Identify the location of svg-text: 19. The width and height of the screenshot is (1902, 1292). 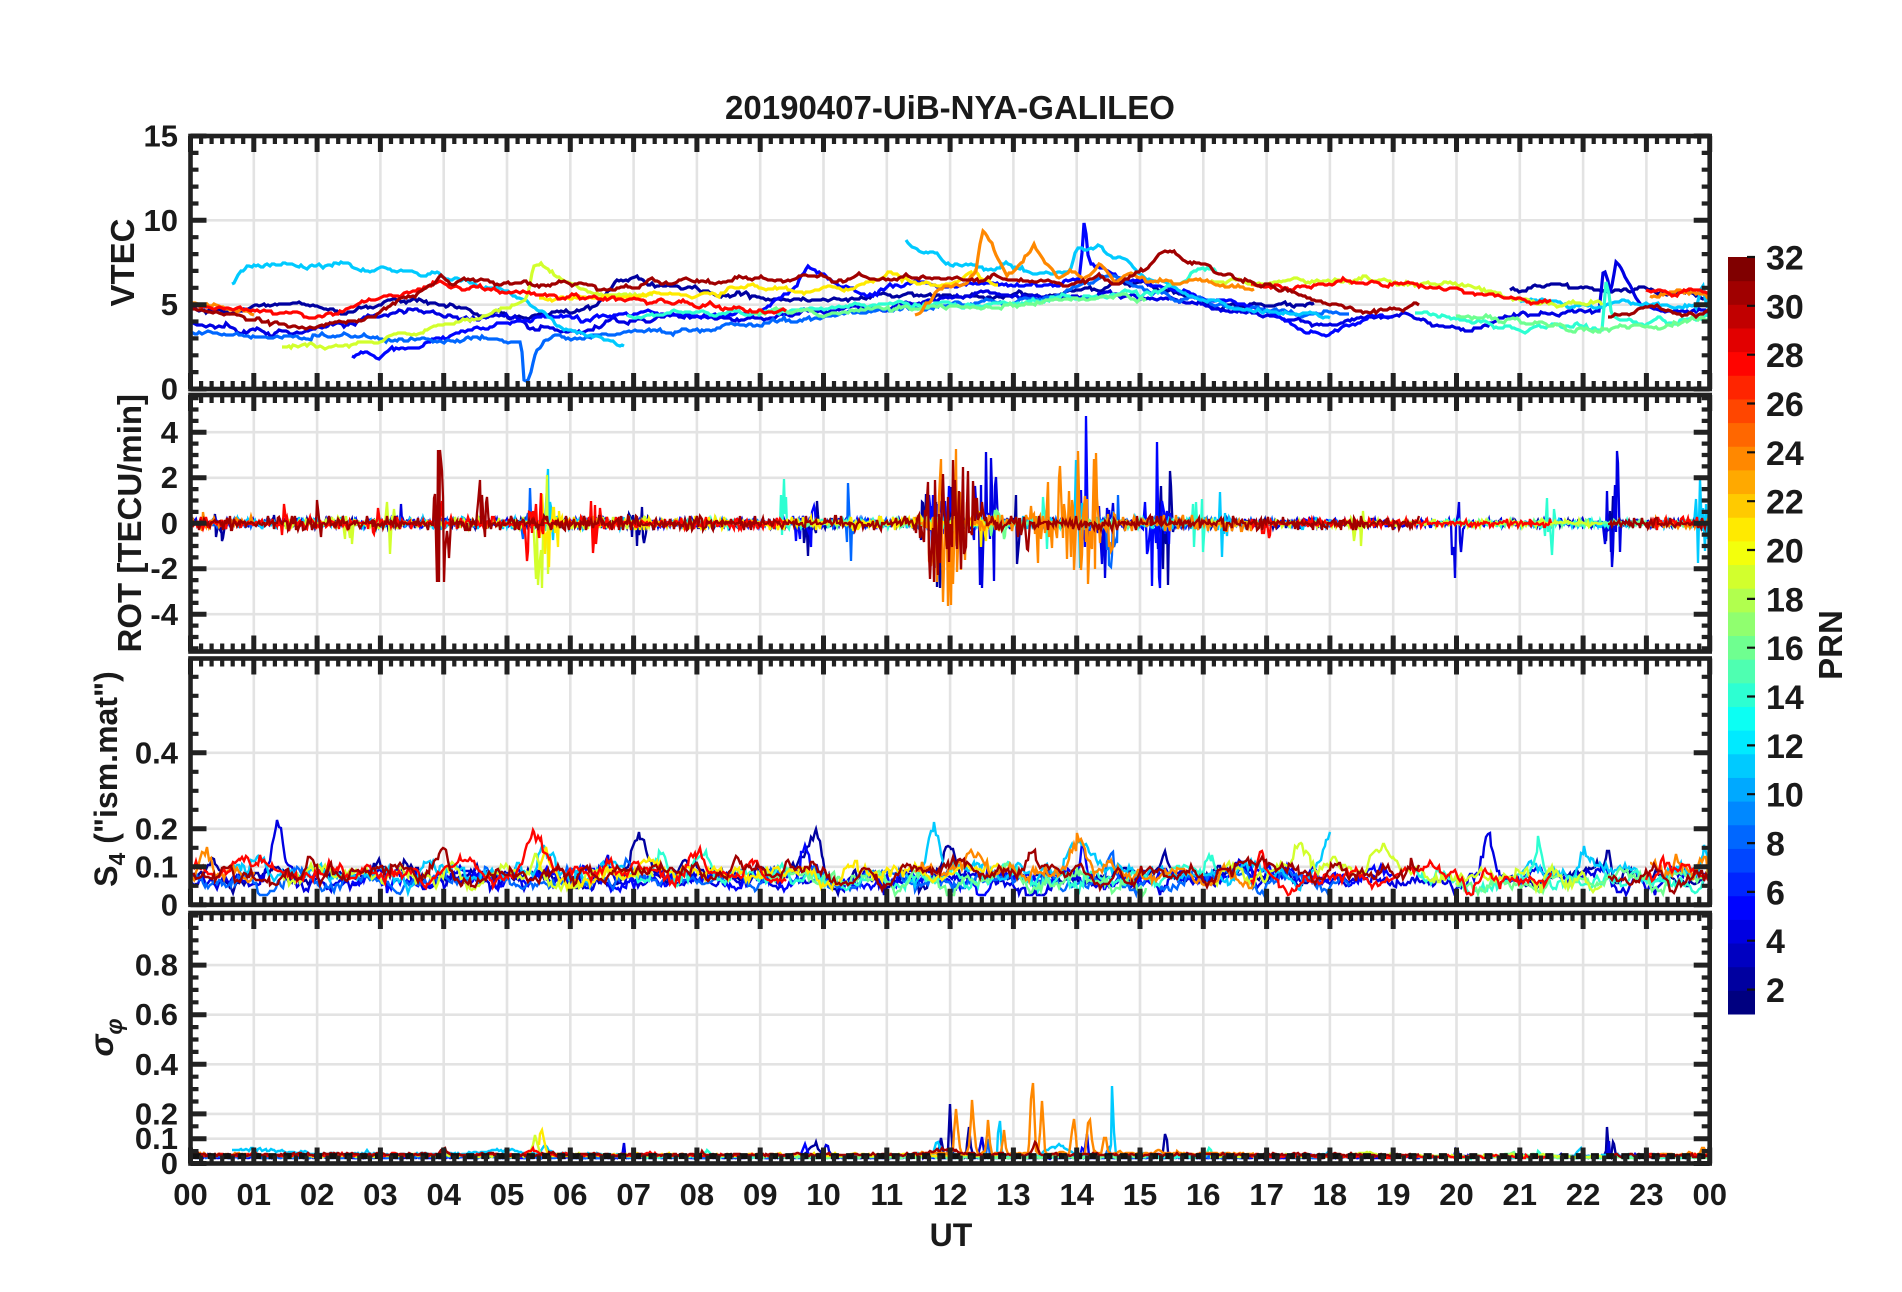
(1393, 1194).